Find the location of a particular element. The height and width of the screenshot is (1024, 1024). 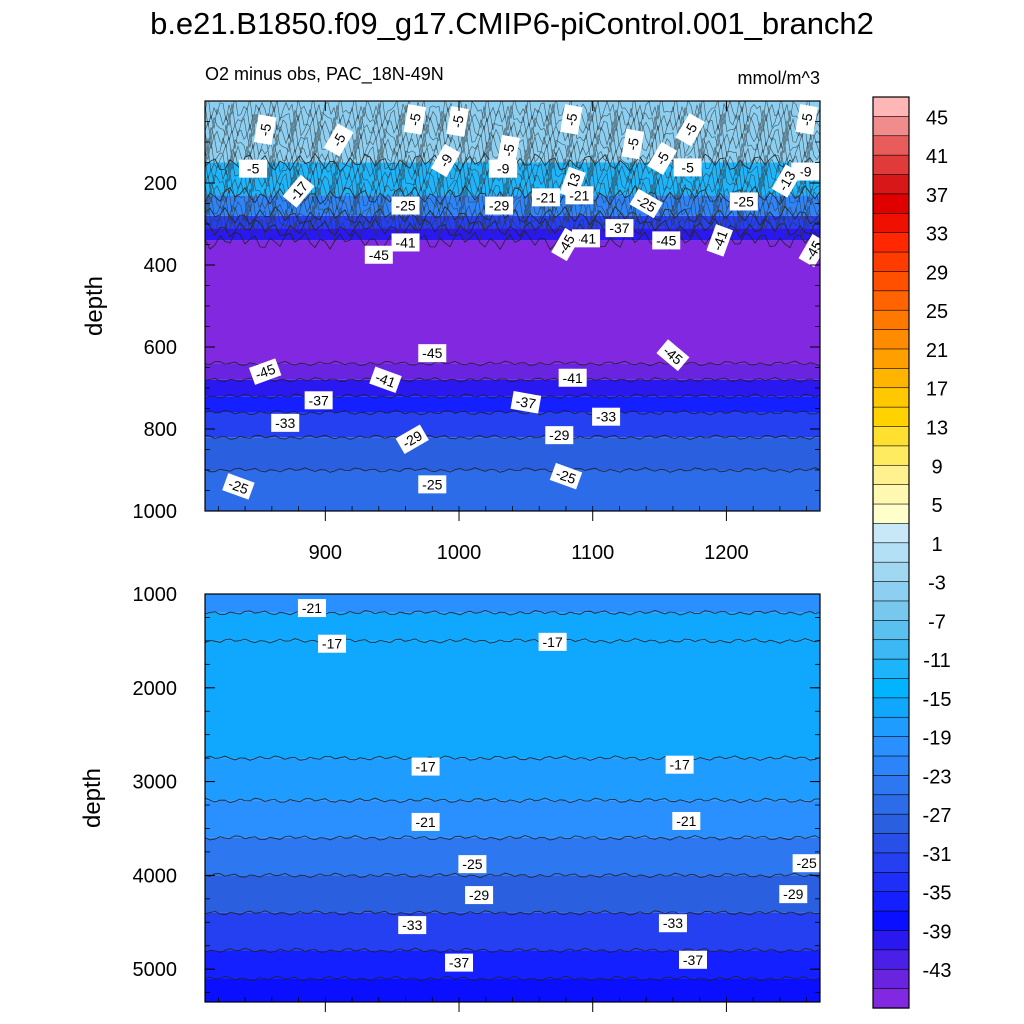

contour-label: -9 is located at coordinates (503, 168).